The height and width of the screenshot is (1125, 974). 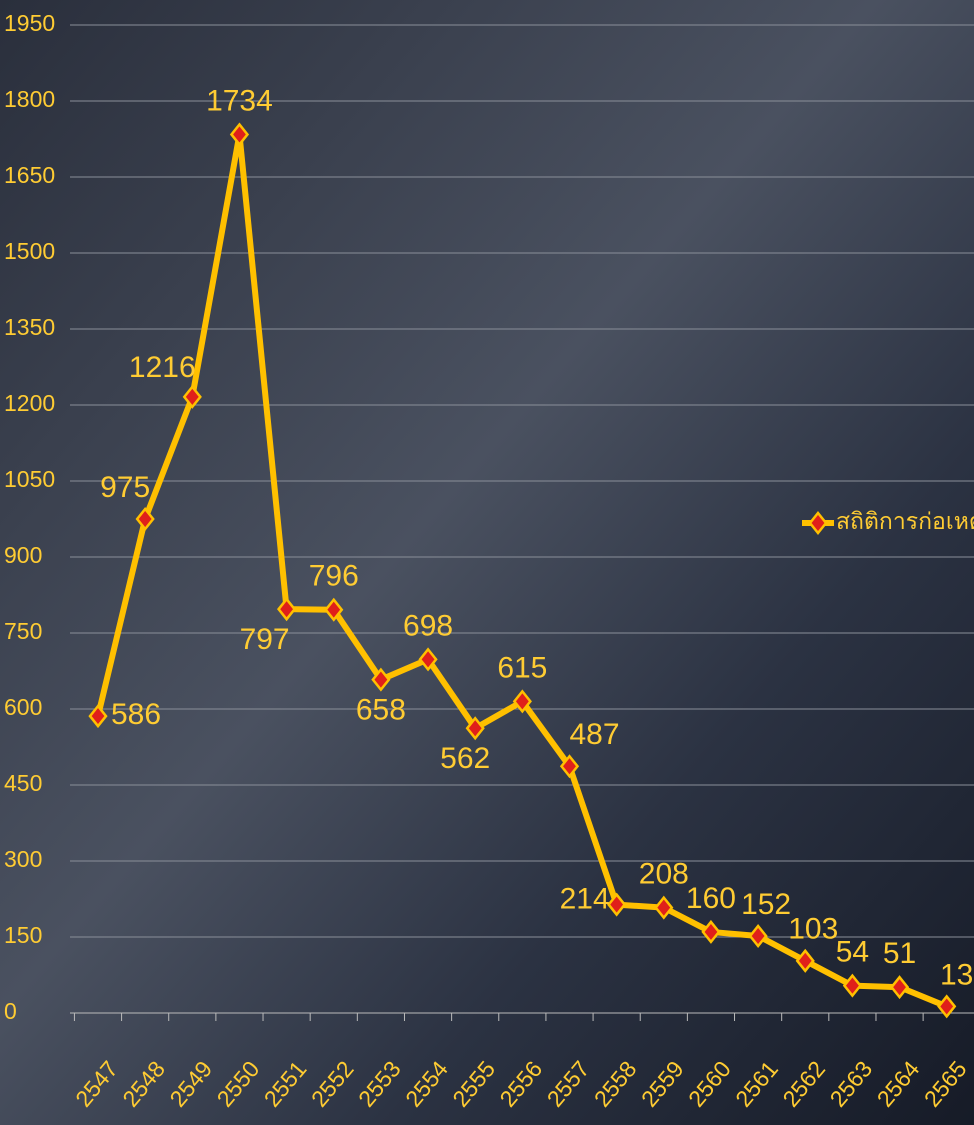 What do you see at coordinates (23, 555) in the screenshot?
I see `y-tick-label: 900` at bounding box center [23, 555].